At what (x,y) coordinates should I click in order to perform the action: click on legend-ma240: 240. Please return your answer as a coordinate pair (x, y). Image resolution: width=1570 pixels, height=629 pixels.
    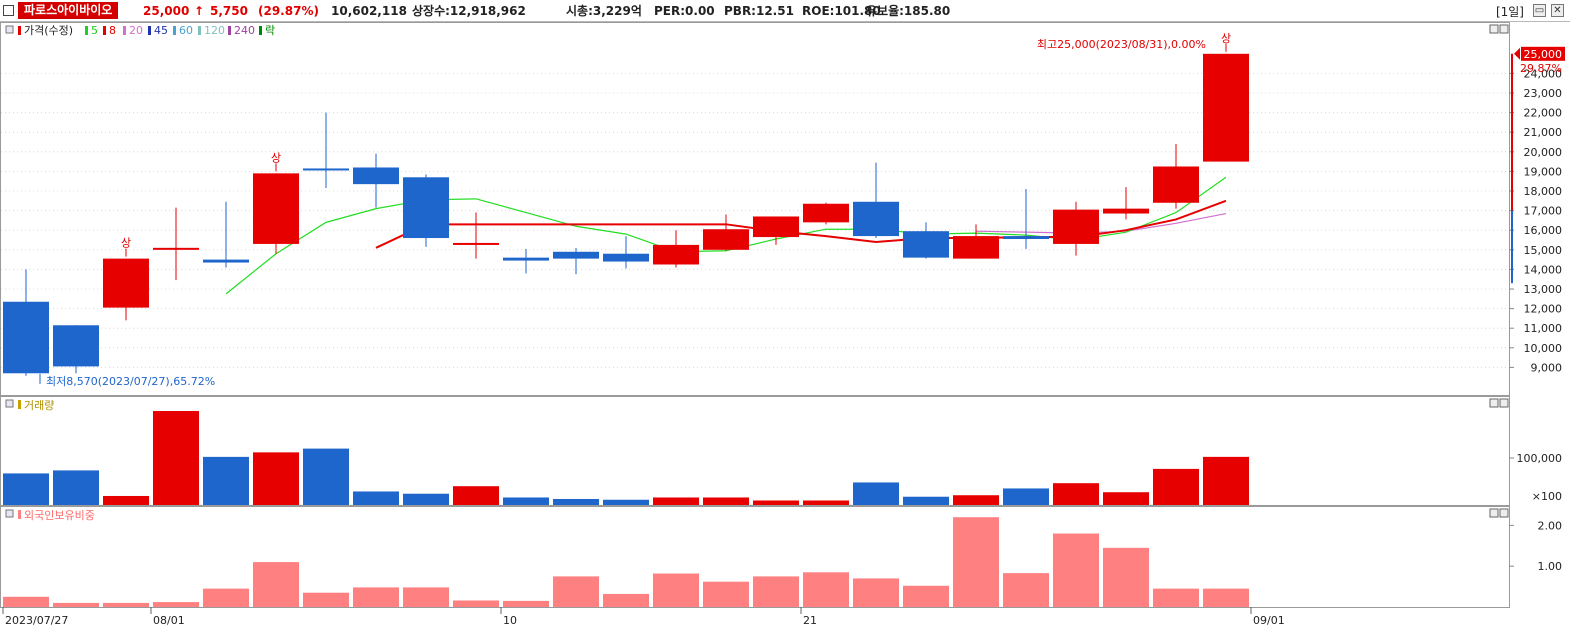
    Looking at the image, I should click on (244, 30).